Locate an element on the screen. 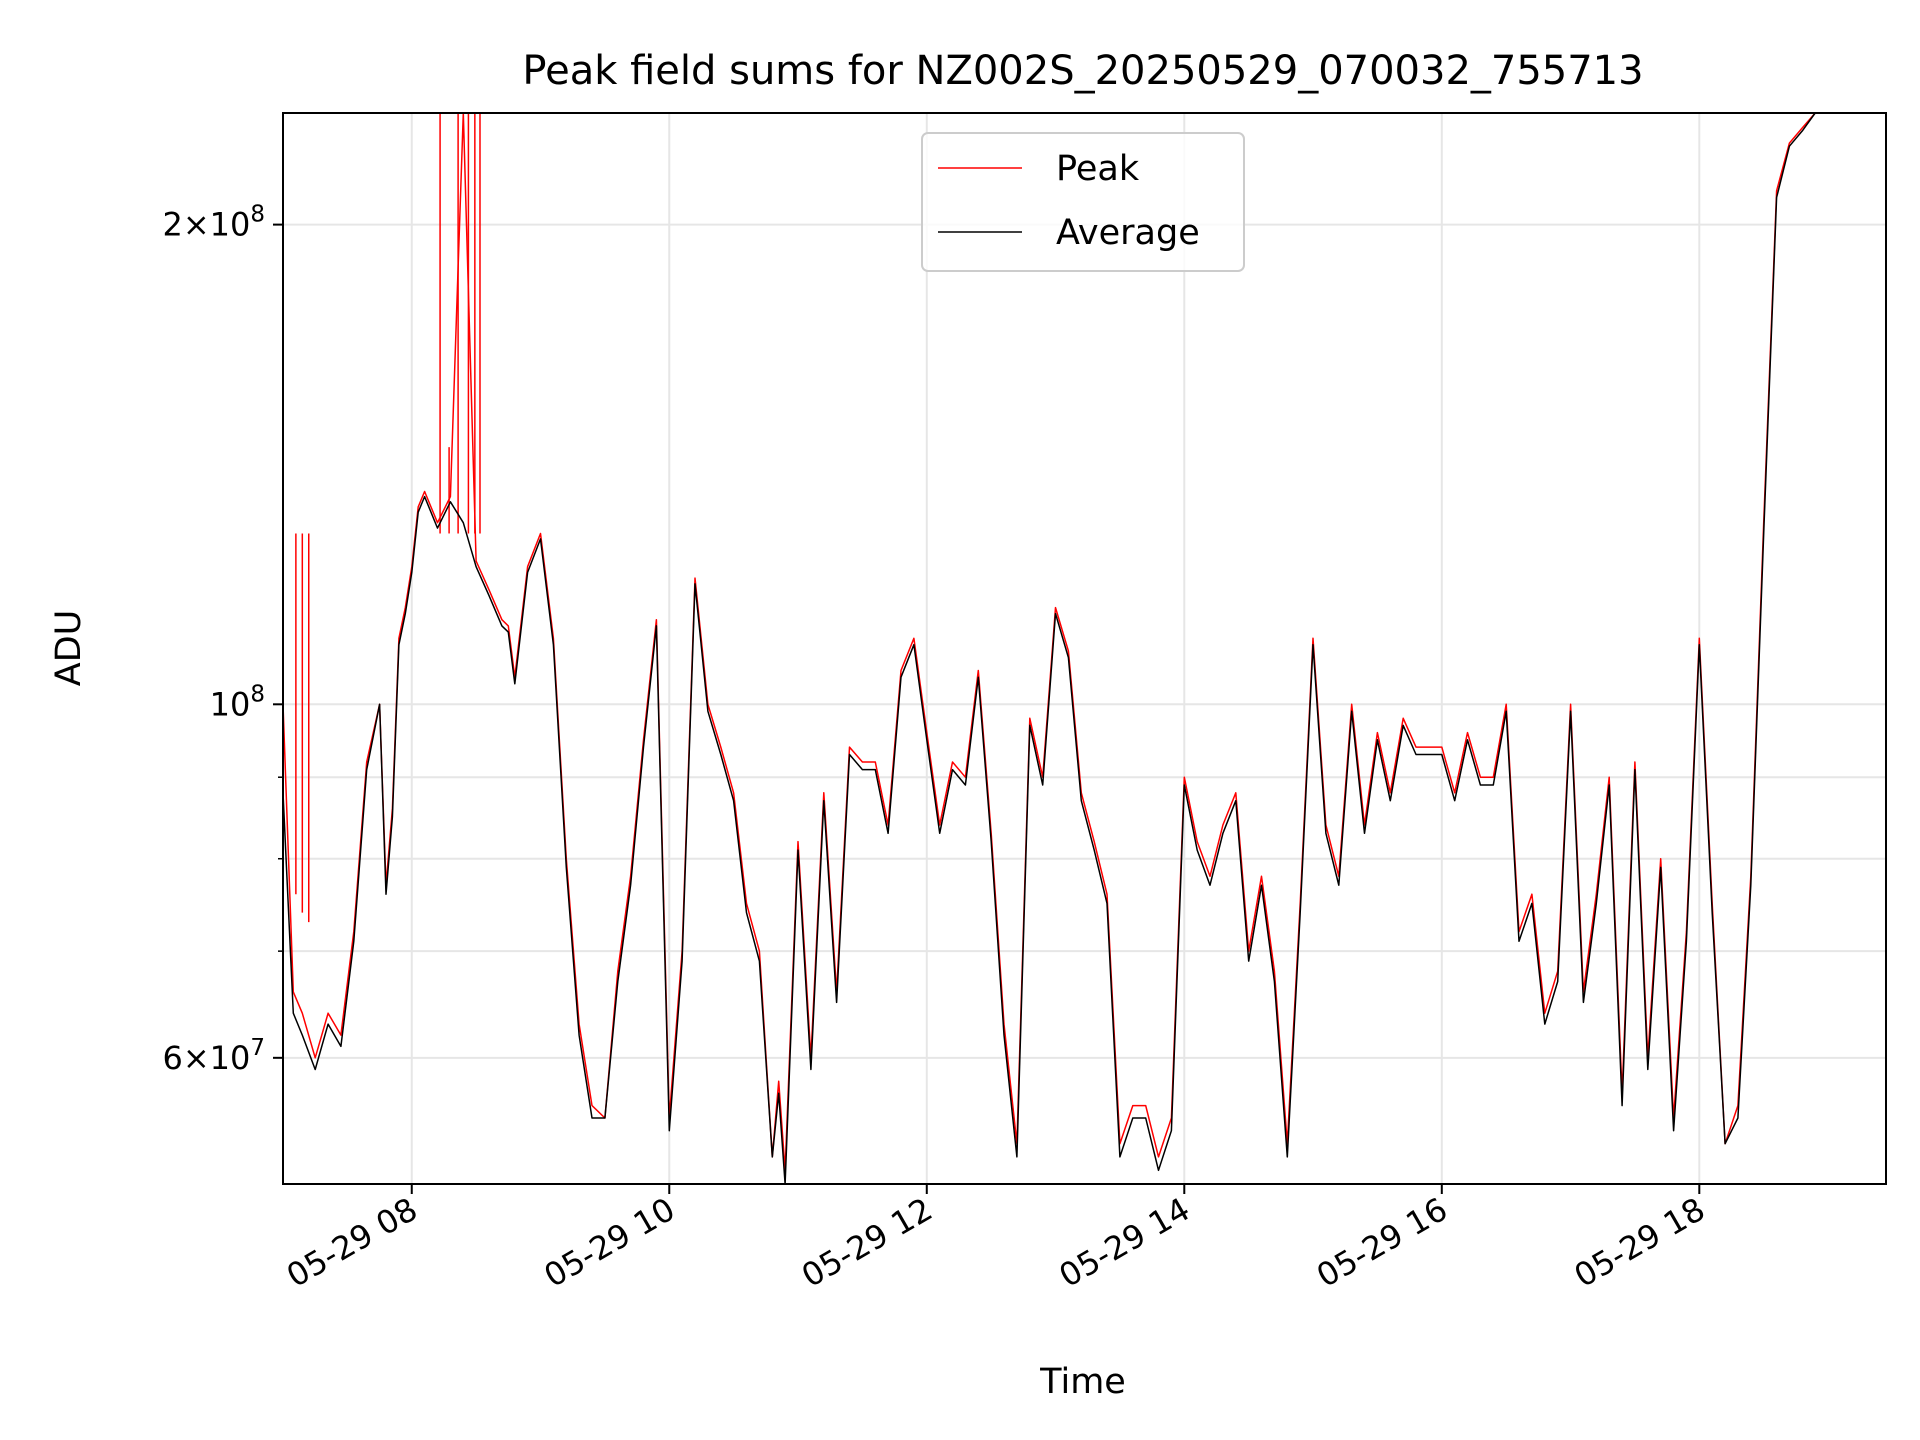 The width and height of the screenshot is (1920, 1440). x-axis-label: Time is located at coordinates (1082, 1382).